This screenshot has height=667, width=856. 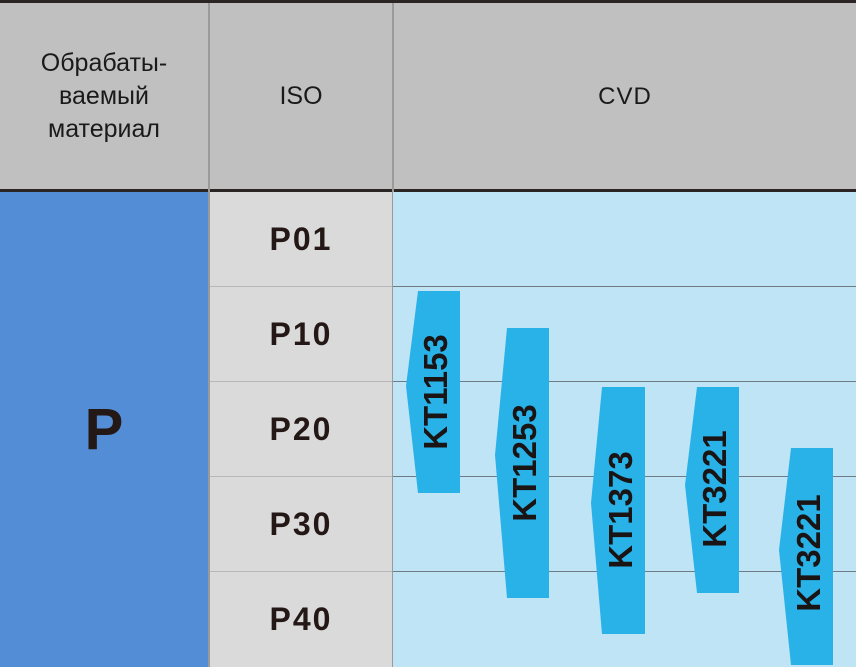 What do you see at coordinates (209, 335) in the screenshot?
I see `column-divider` at bounding box center [209, 335].